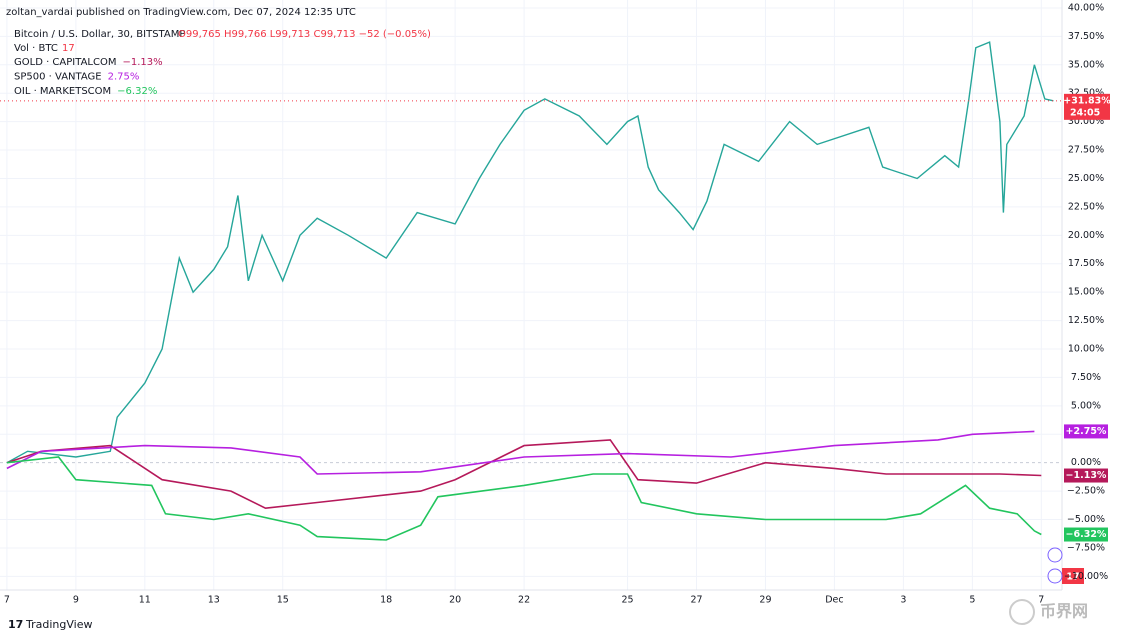 This screenshot has width=1122, height=643. I want to click on footer-icon: 17, so click(15, 624).